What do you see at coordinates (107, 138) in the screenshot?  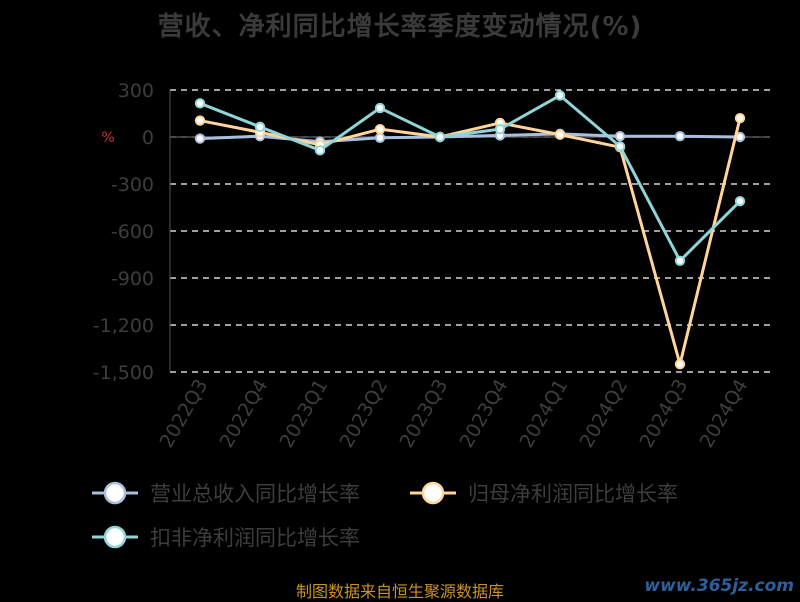 I see `y-unit-label: %` at bounding box center [107, 138].